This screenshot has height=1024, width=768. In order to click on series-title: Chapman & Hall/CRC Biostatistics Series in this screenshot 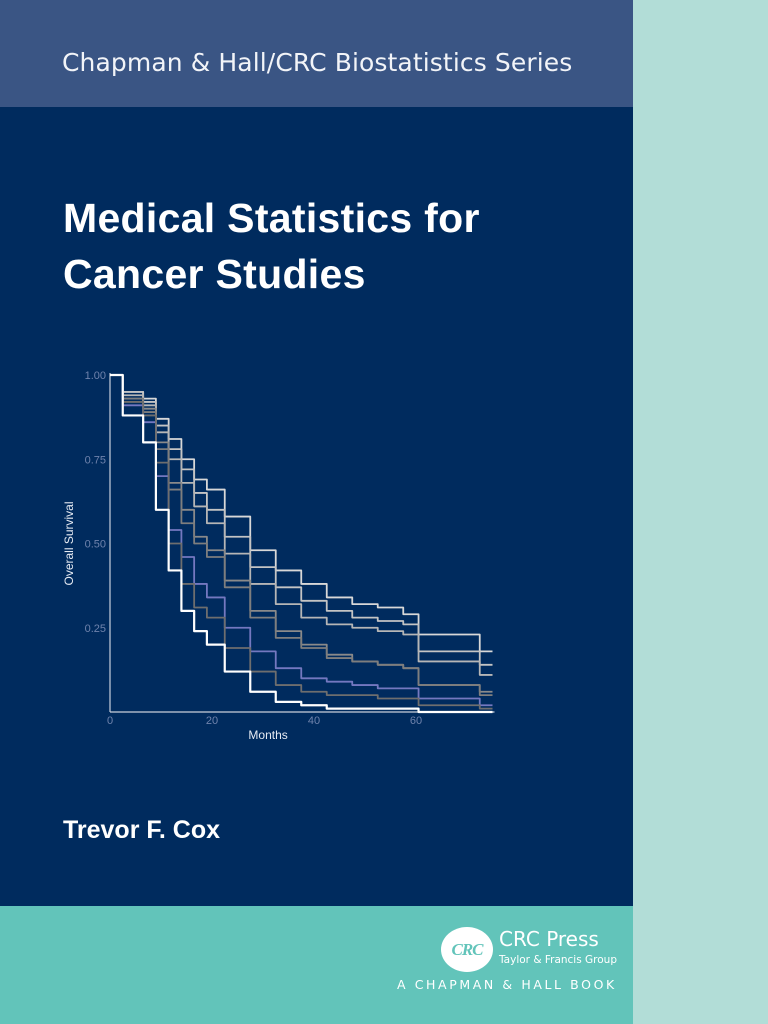, I will do `click(317, 62)`.